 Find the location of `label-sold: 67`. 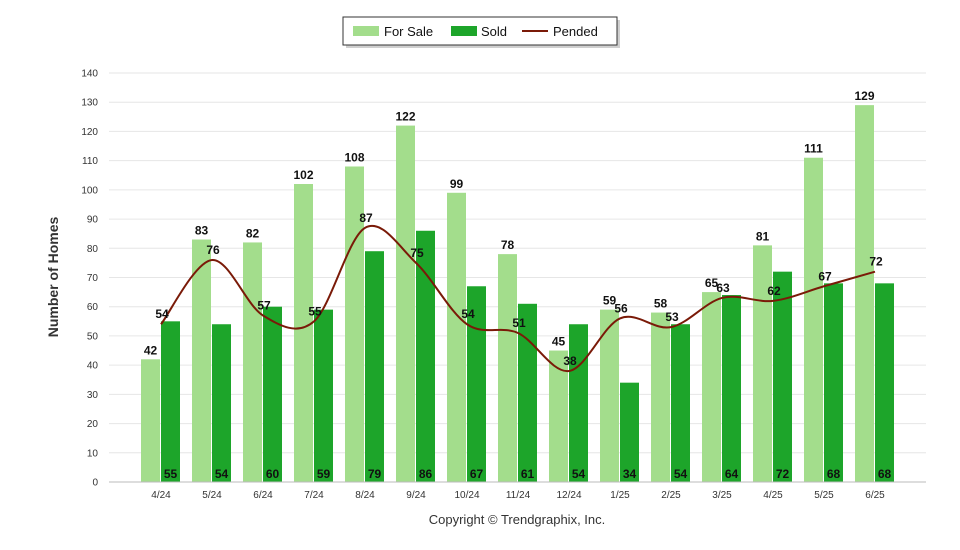

label-sold: 67 is located at coordinates (477, 474).